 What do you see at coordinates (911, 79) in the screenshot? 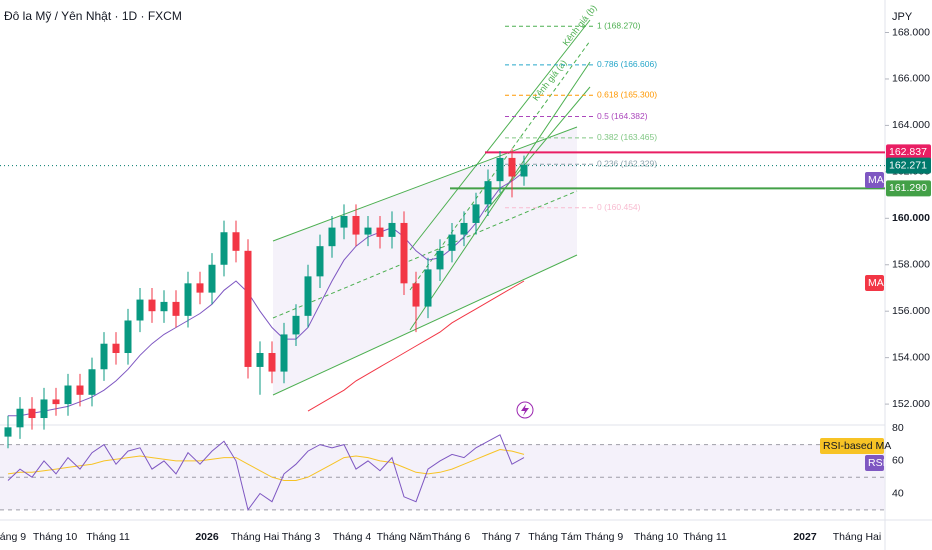
I see `y-tick-label: 166.000` at bounding box center [911, 79].